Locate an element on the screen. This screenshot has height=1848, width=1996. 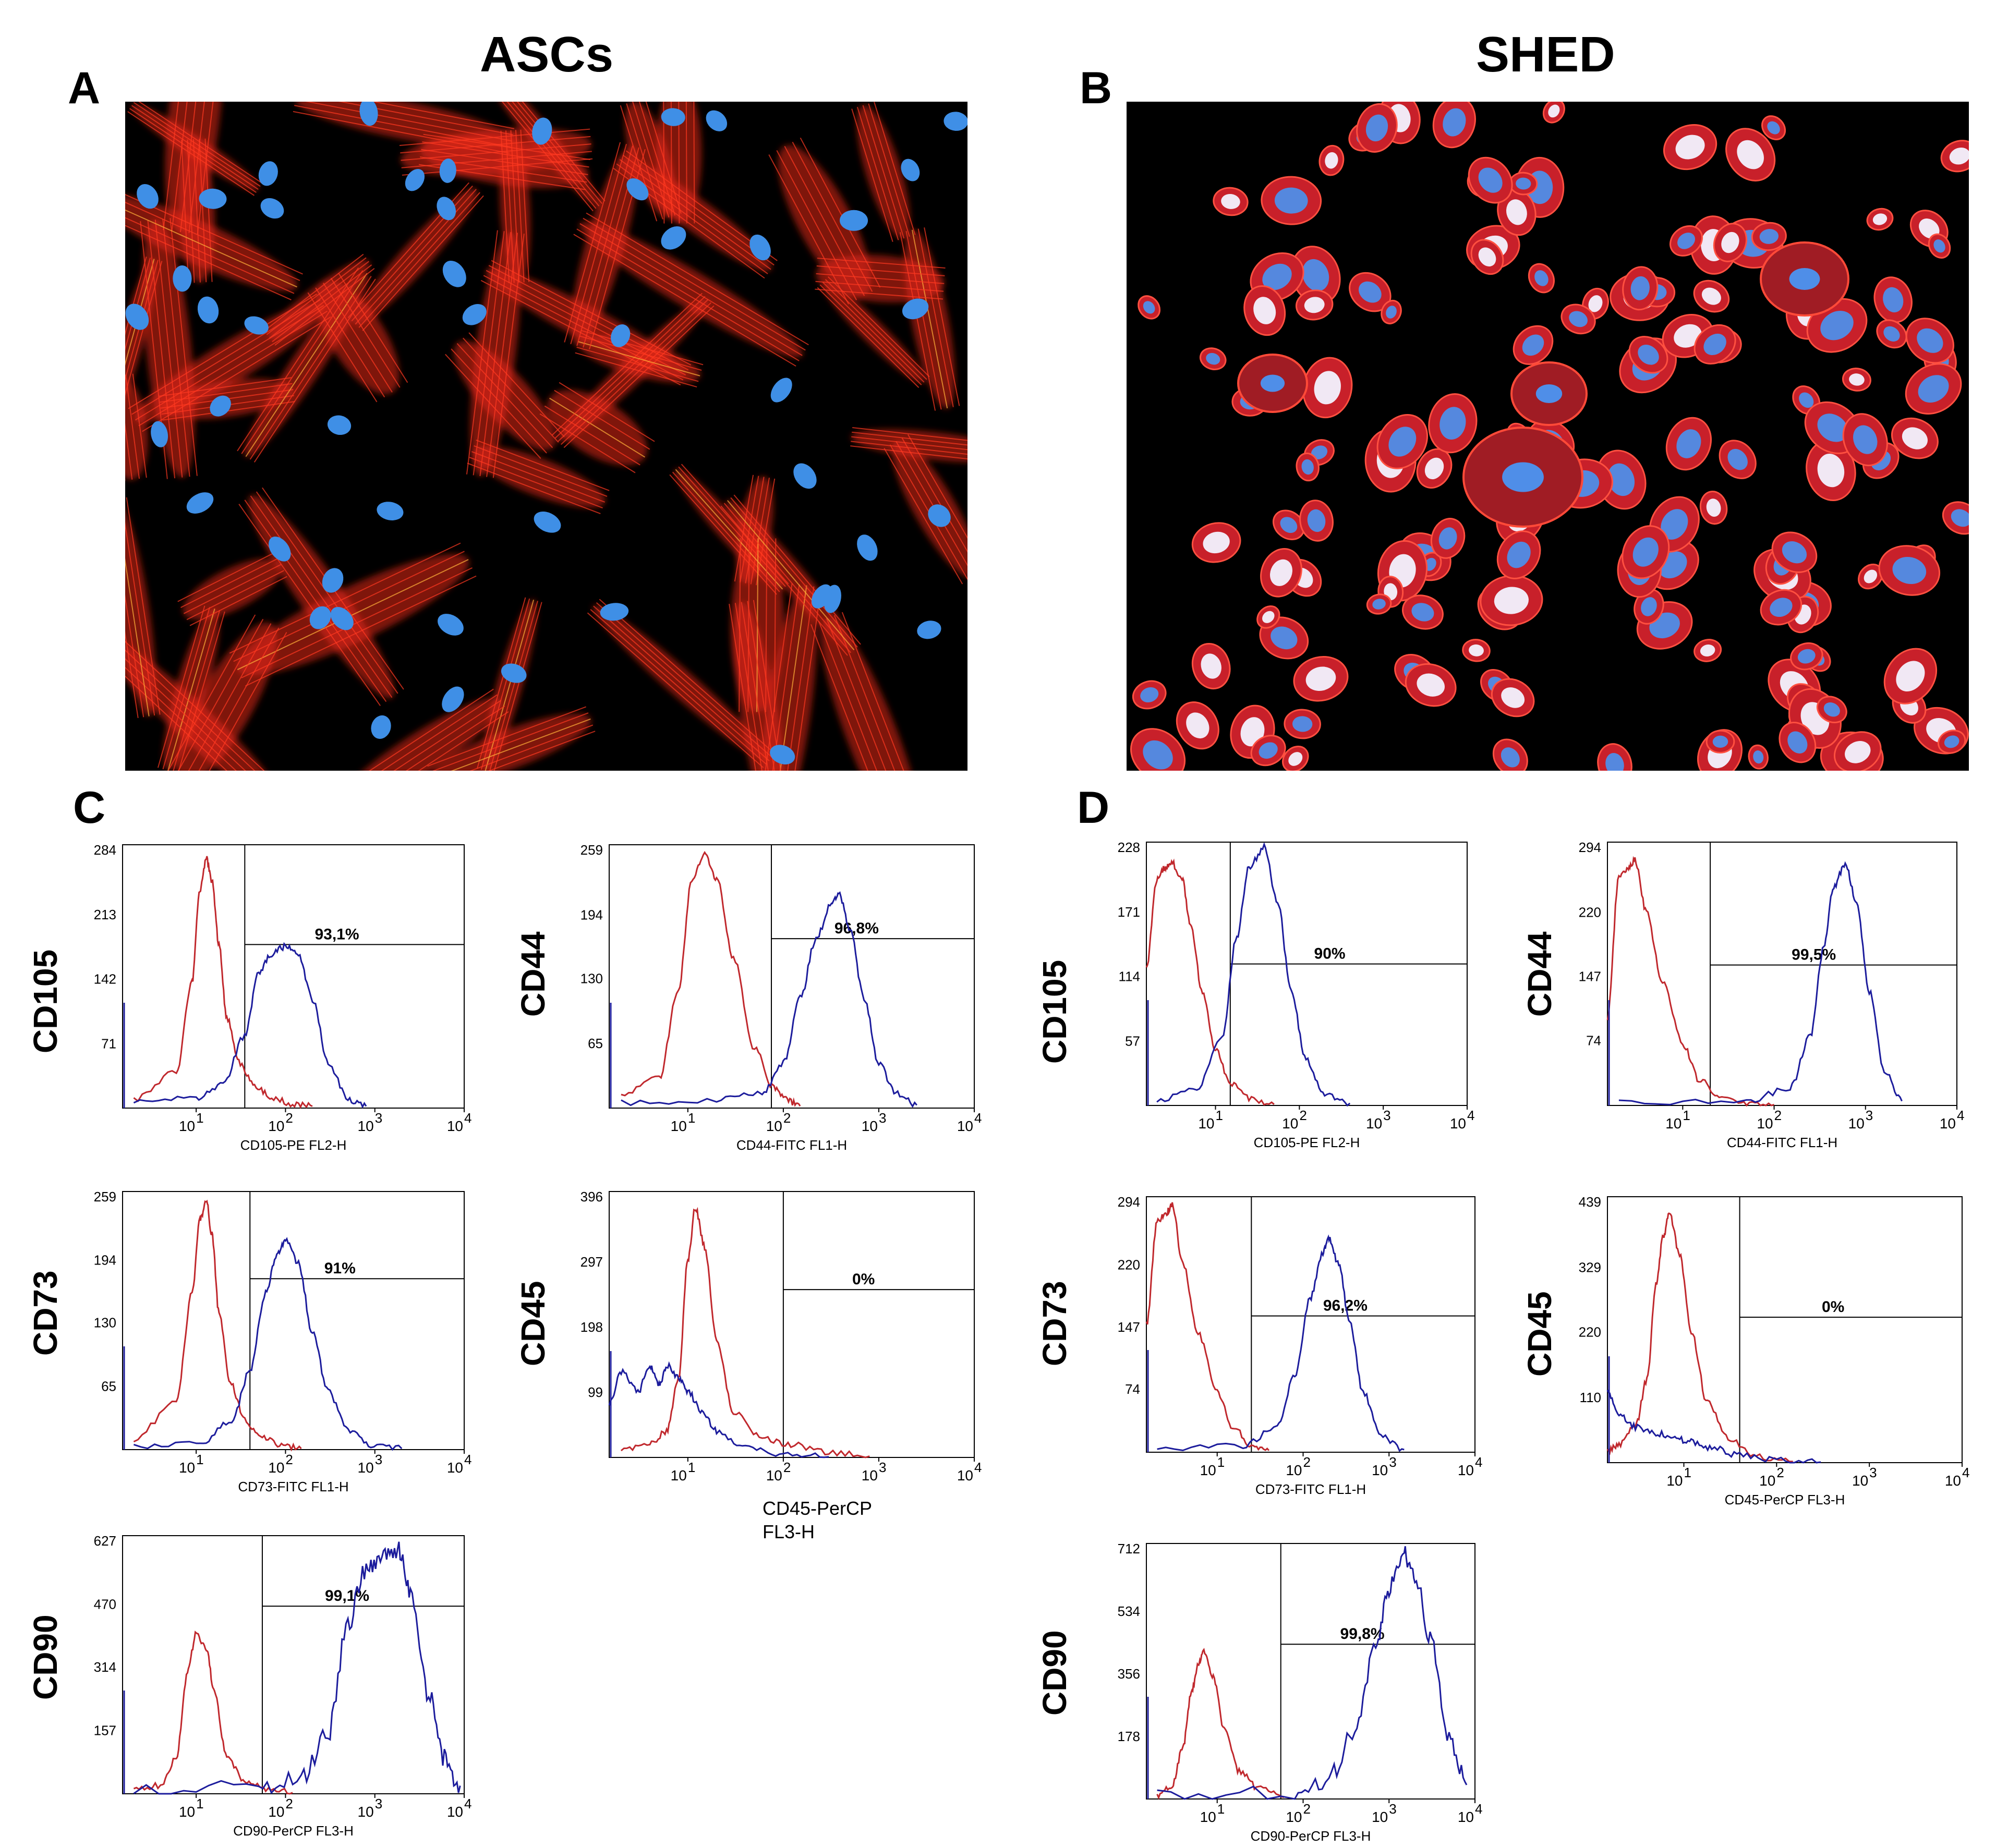
y-tick-label: 470 is located at coordinates (105, 1604).